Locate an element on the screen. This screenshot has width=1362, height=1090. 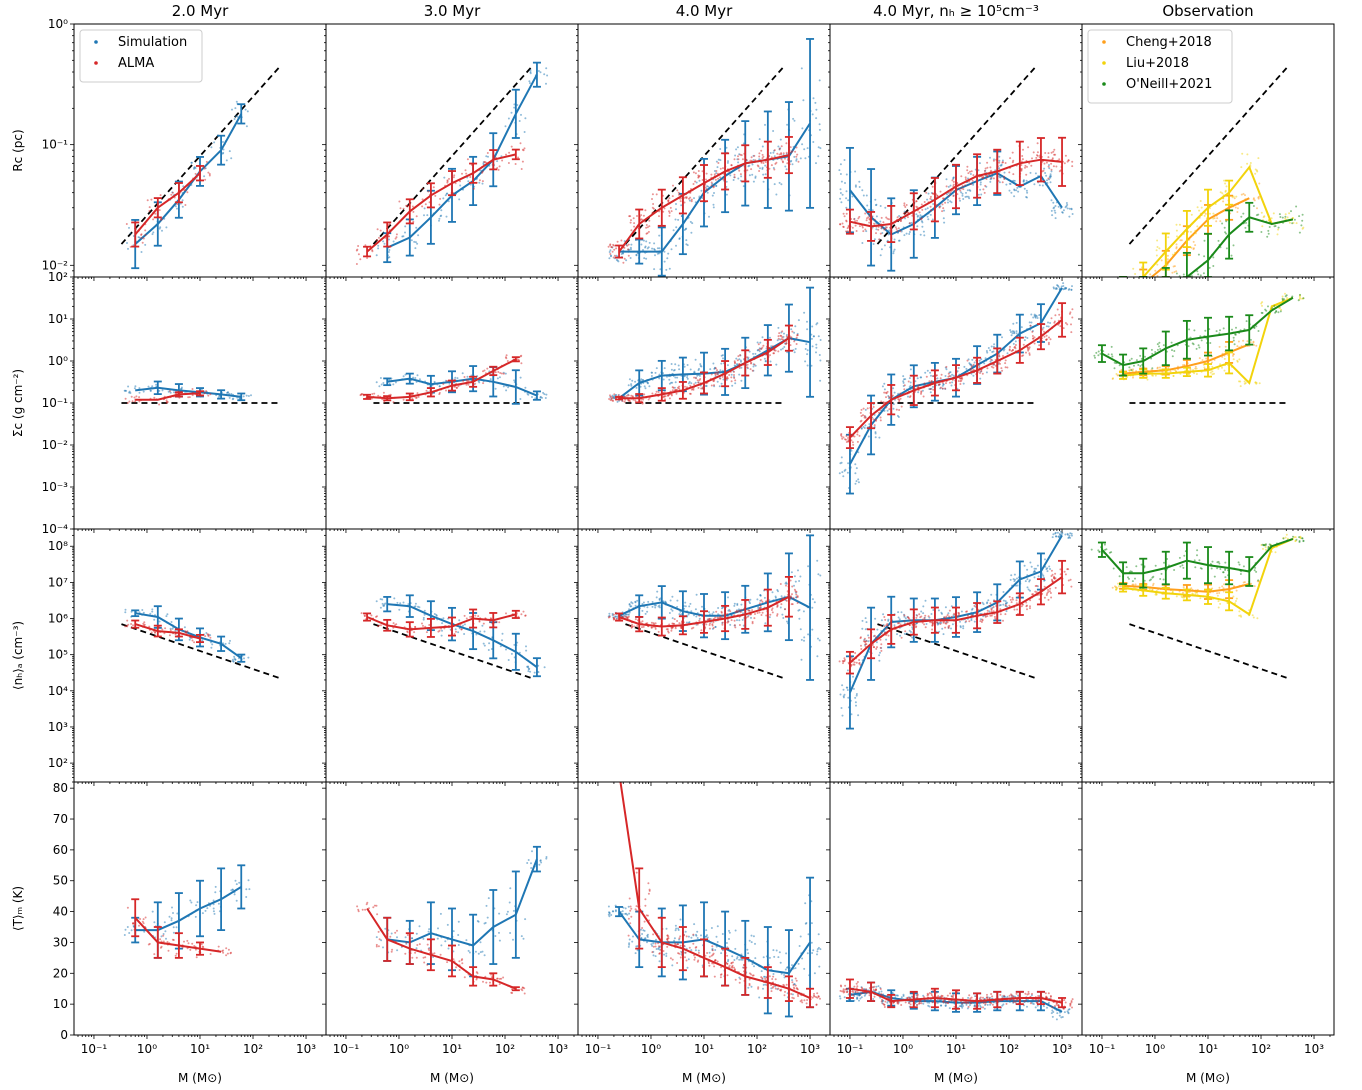
column-title-1: 2.0 Myr is located at coordinates (200, 11).